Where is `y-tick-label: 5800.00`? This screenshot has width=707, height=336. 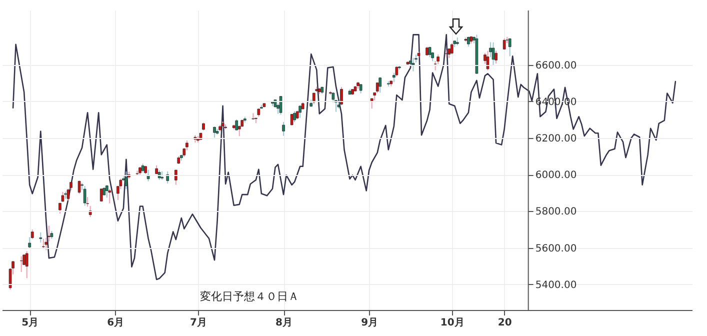
y-tick-label: 5800.00 is located at coordinates (556, 212).